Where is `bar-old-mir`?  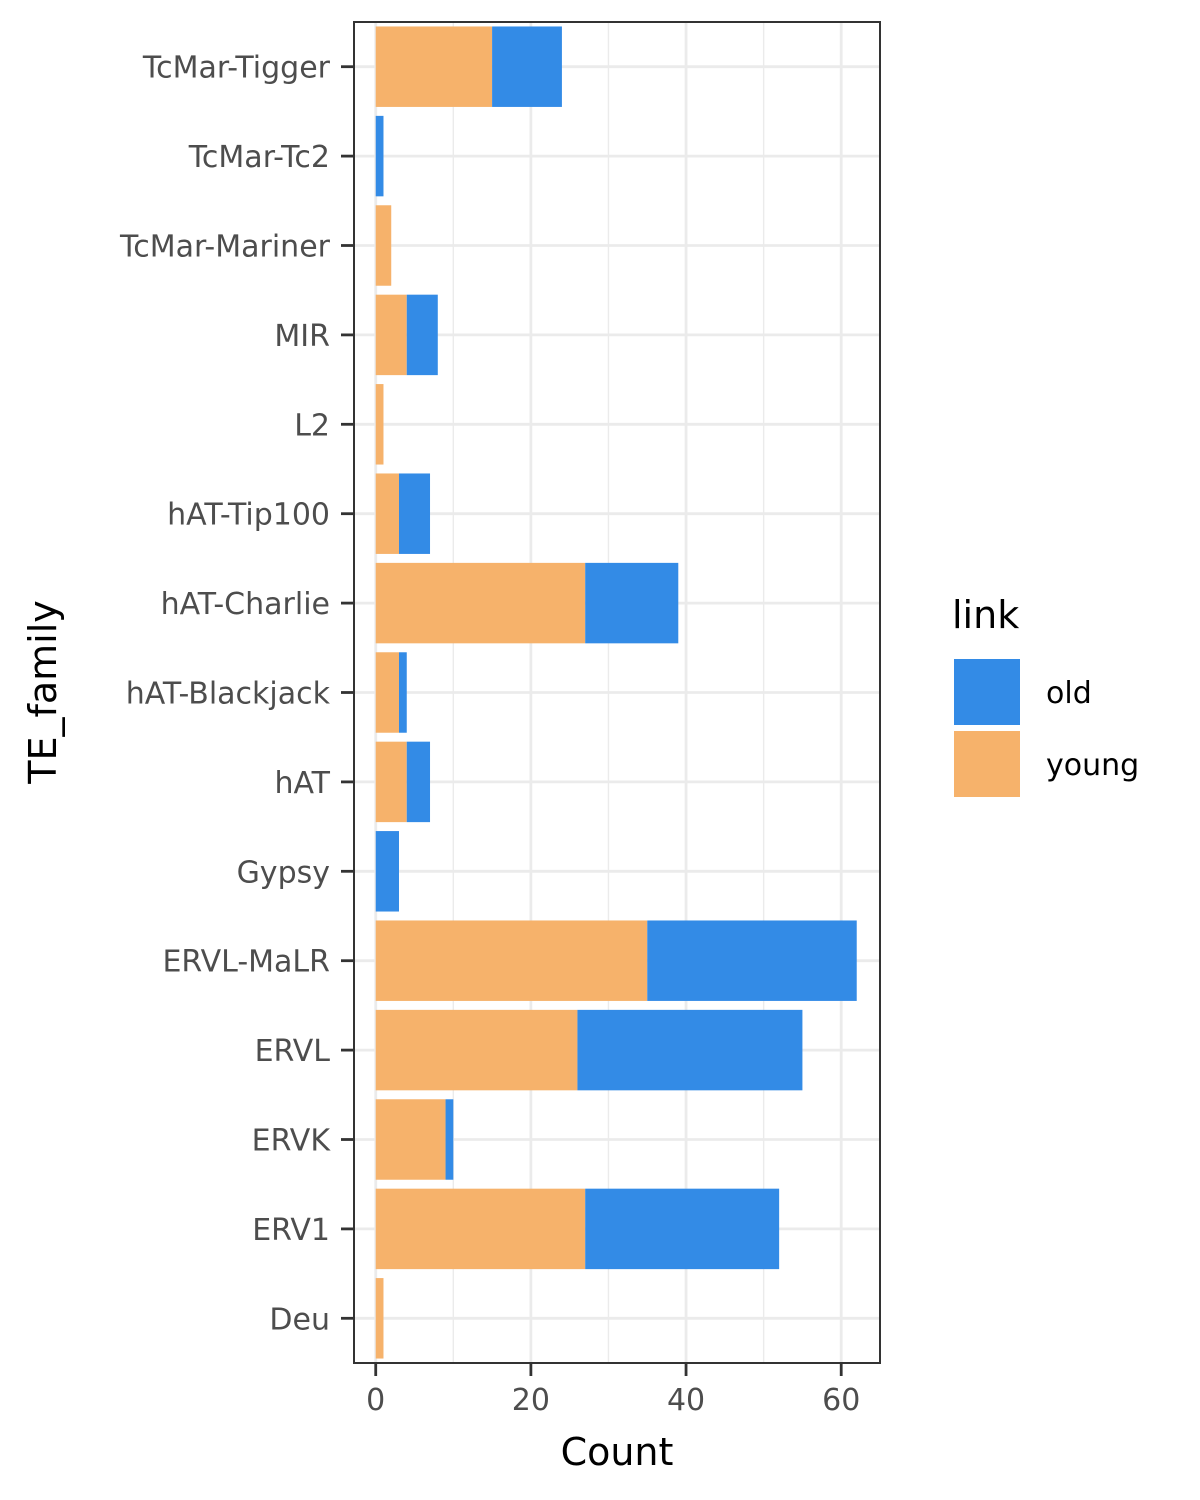
bar-old-mir is located at coordinates (422, 335).